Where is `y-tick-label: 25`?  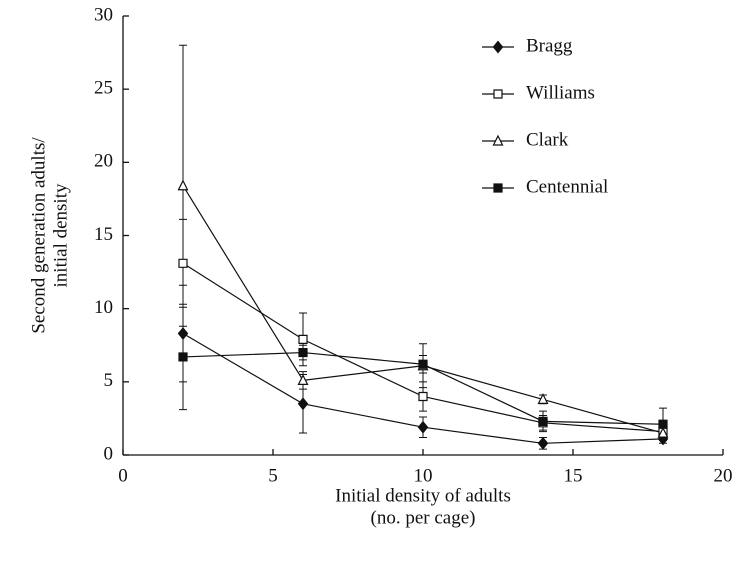 y-tick-label: 25 is located at coordinates (103, 88).